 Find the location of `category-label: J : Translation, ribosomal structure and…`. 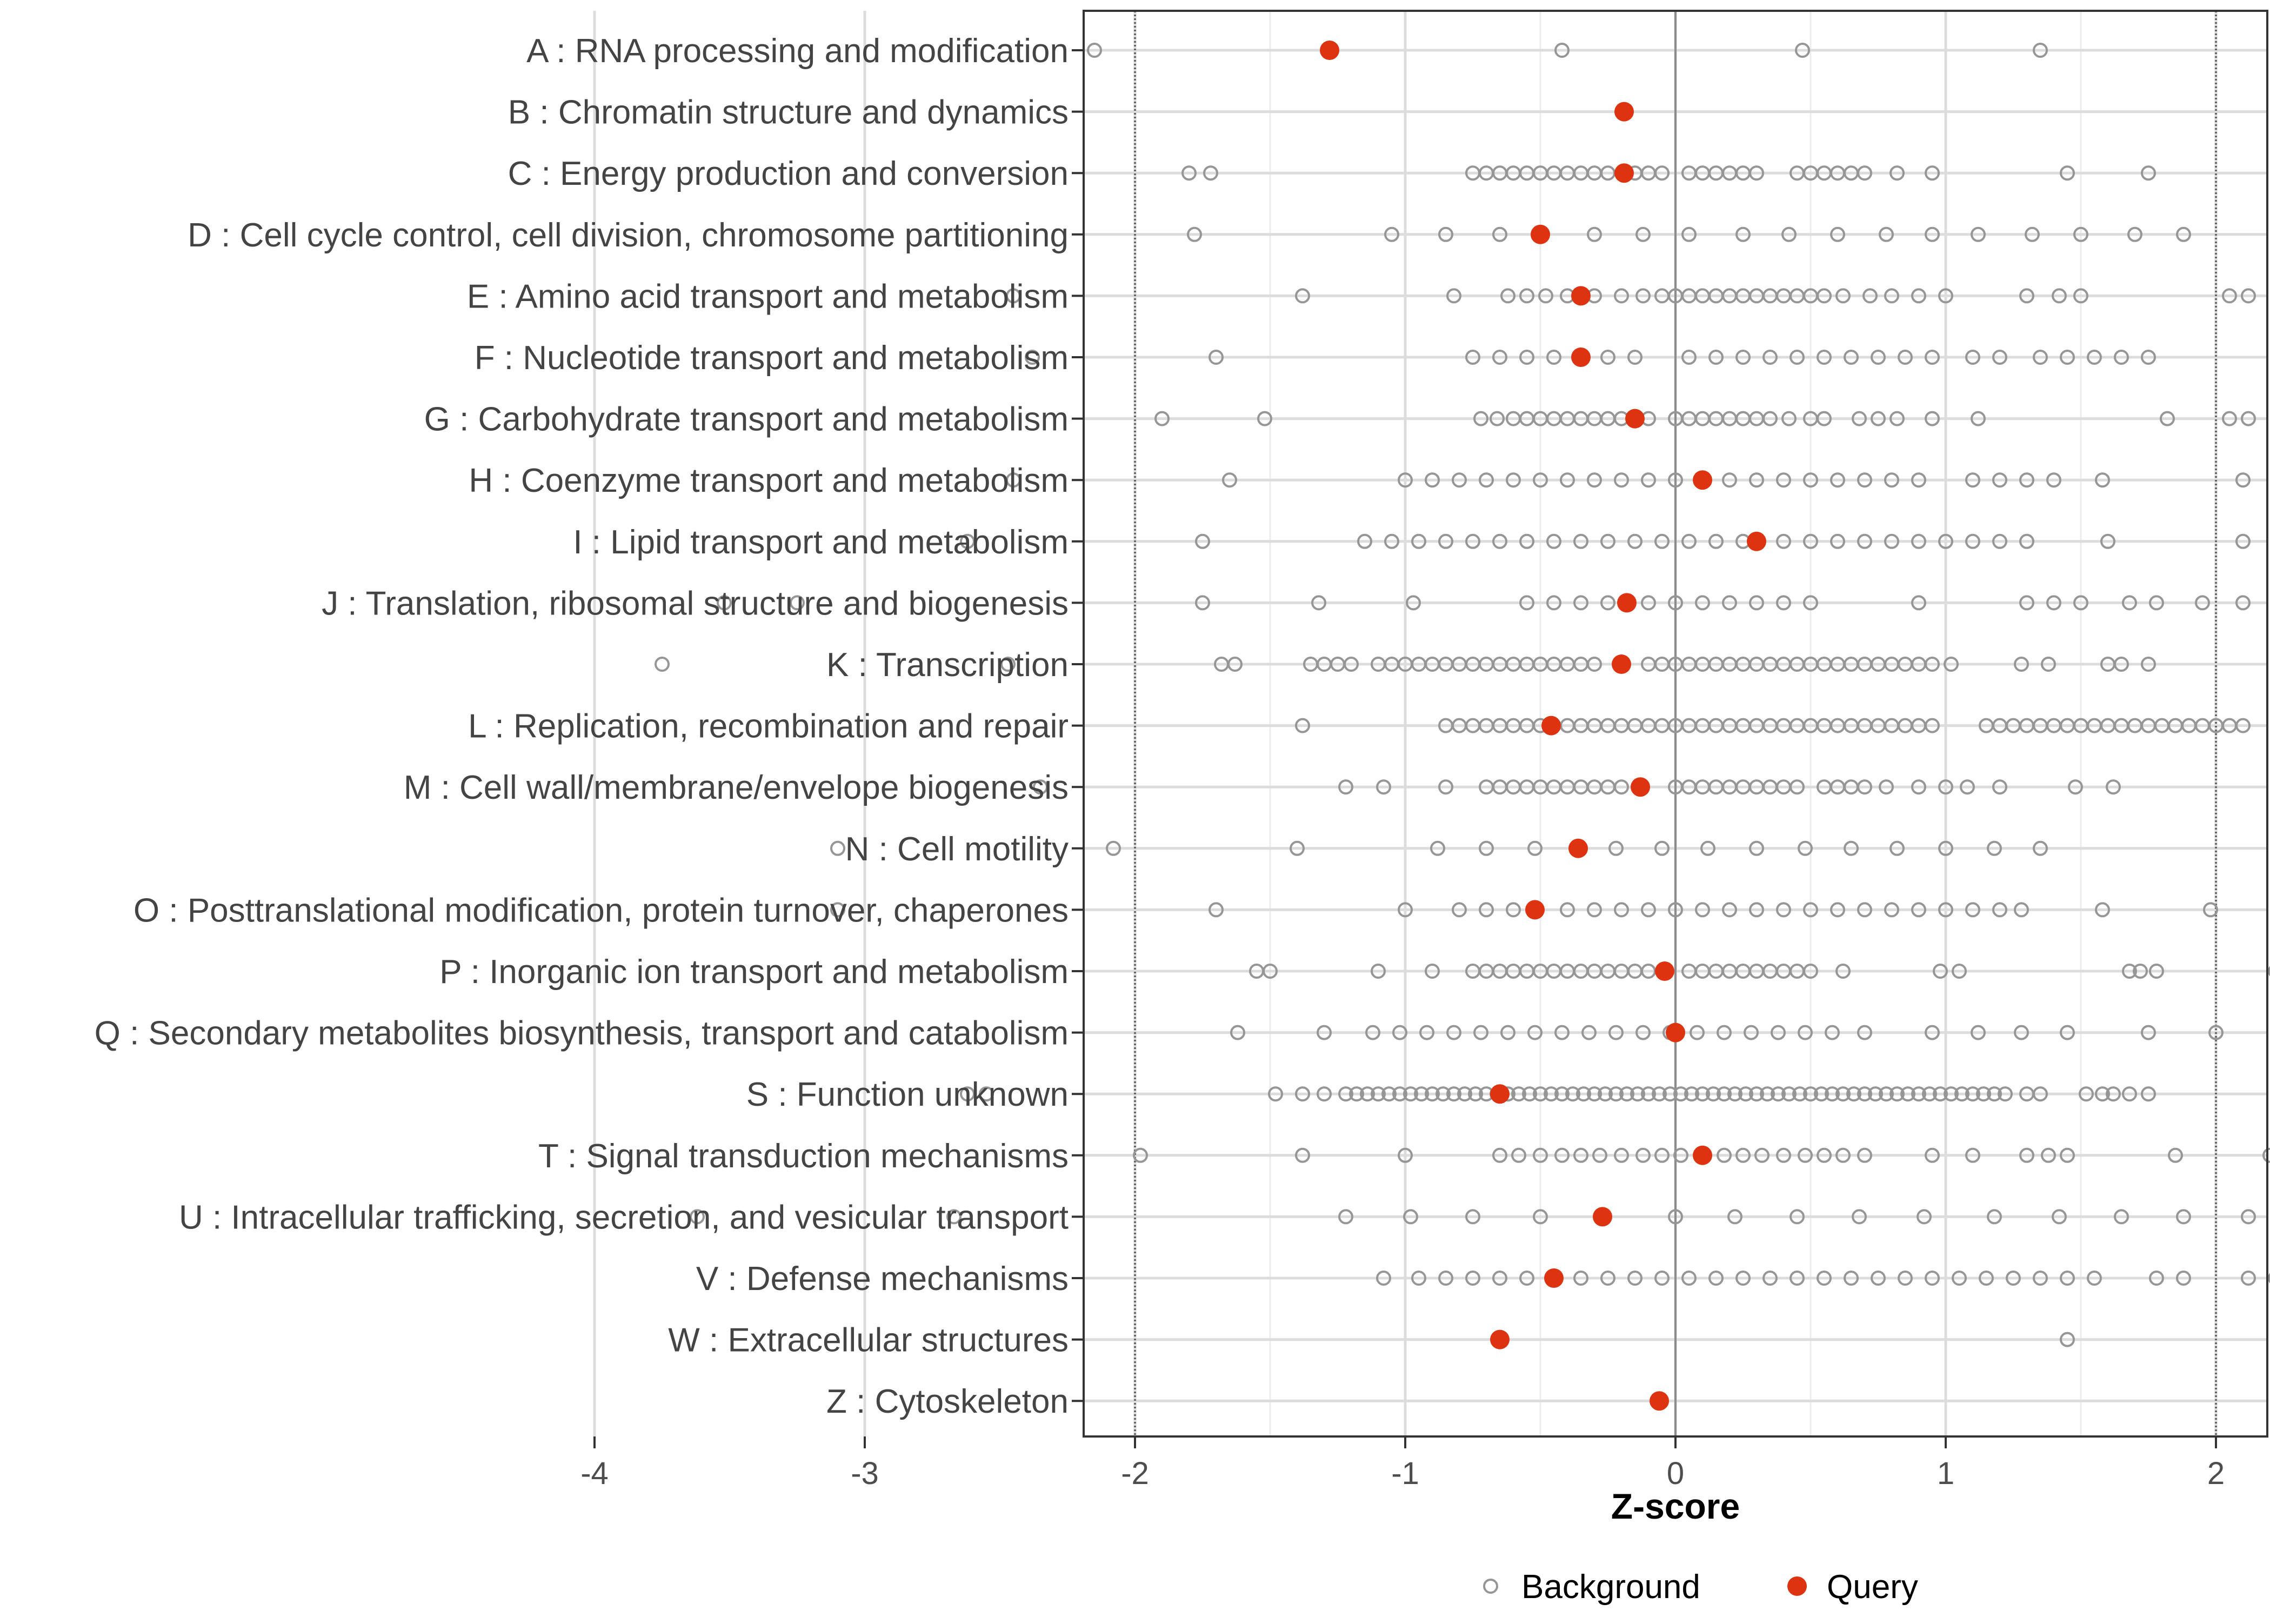

category-label: J : Translation, ribosomal structure and… is located at coordinates (695, 603).